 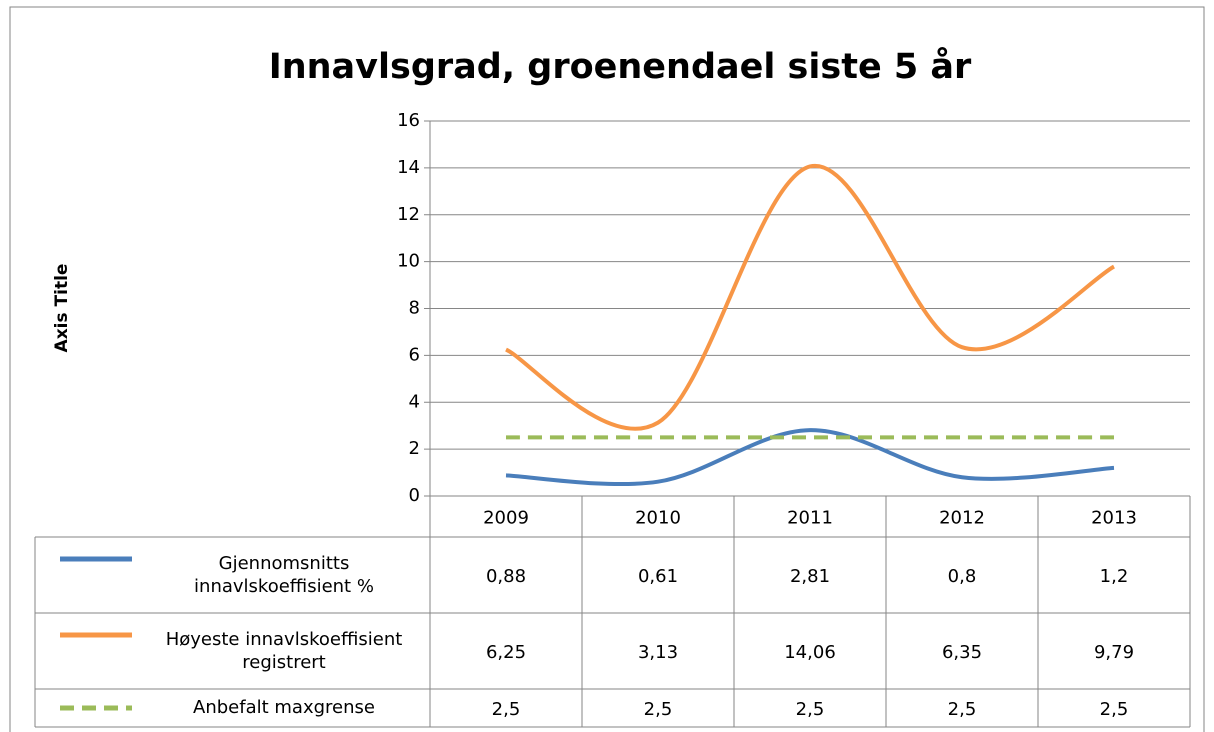 What do you see at coordinates (408, 261) in the screenshot?
I see `y-tick-label: 10` at bounding box center [408, 261].